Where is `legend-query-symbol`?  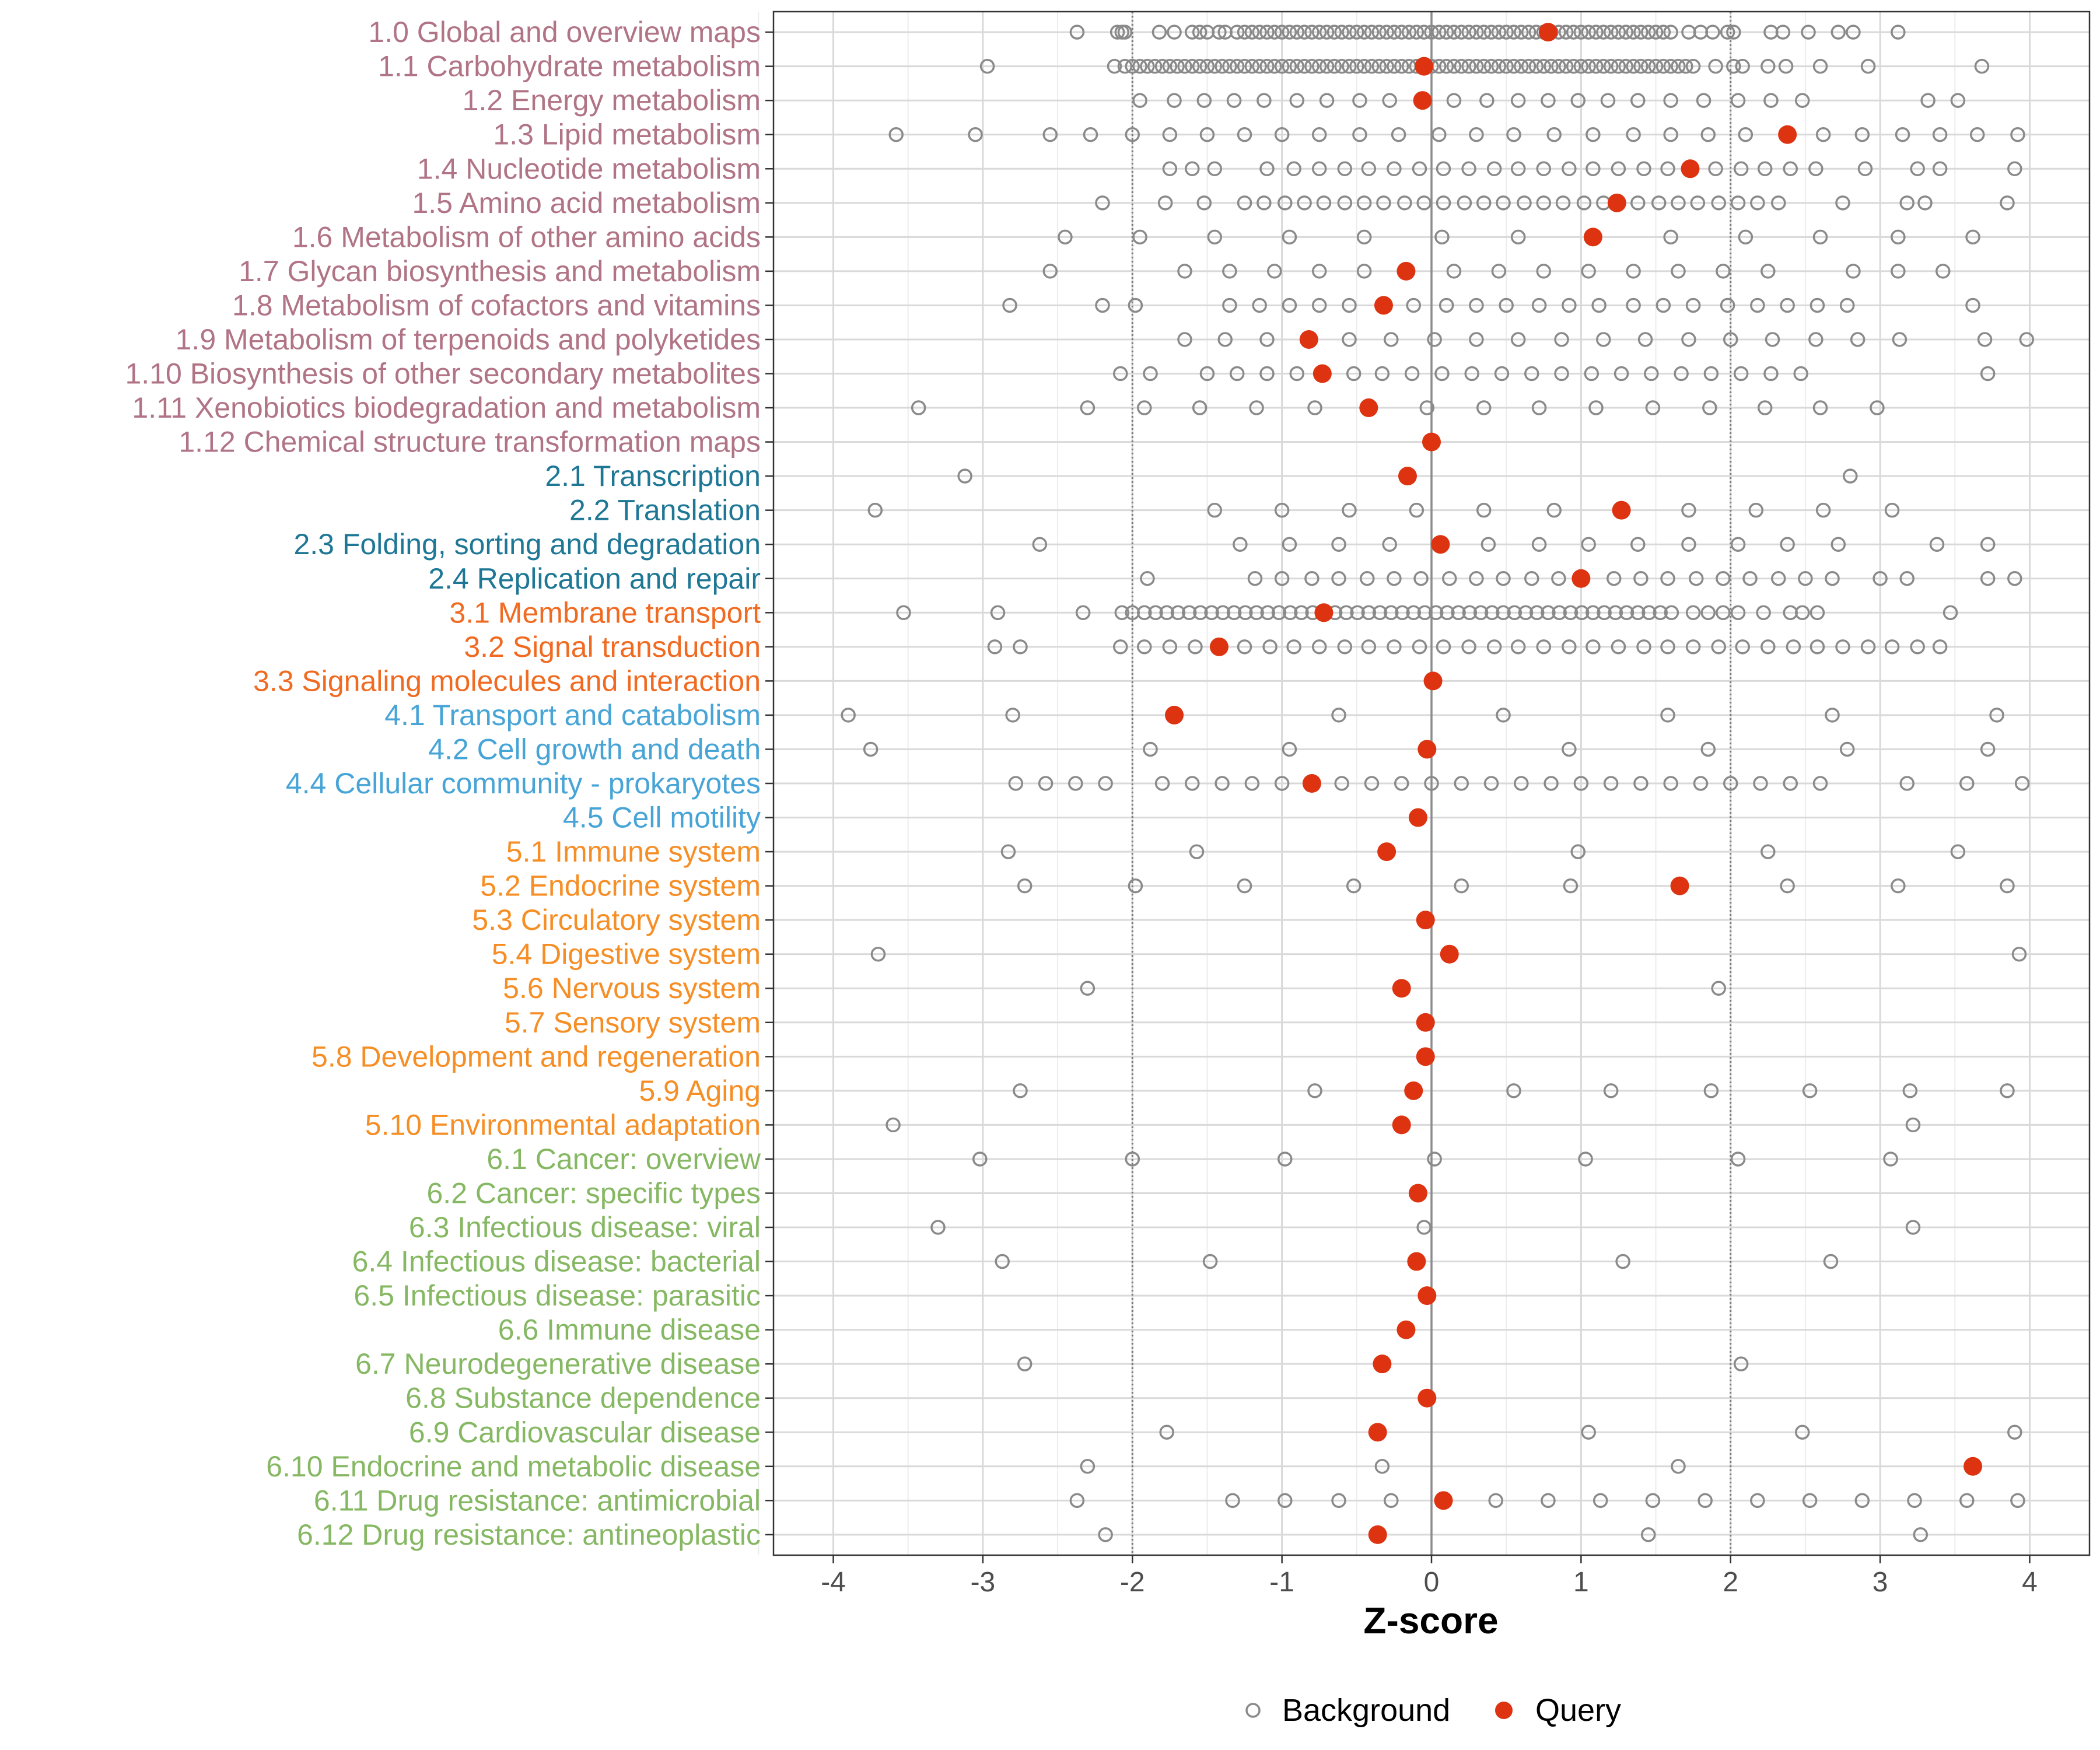 legend-query-symbol is located at coordinates (1504, 1710).